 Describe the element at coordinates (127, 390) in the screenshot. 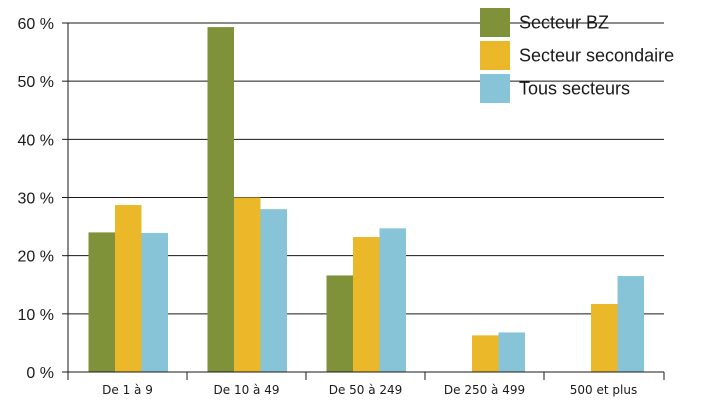

I see `x-tick-label: De 1 à 9` at that location.